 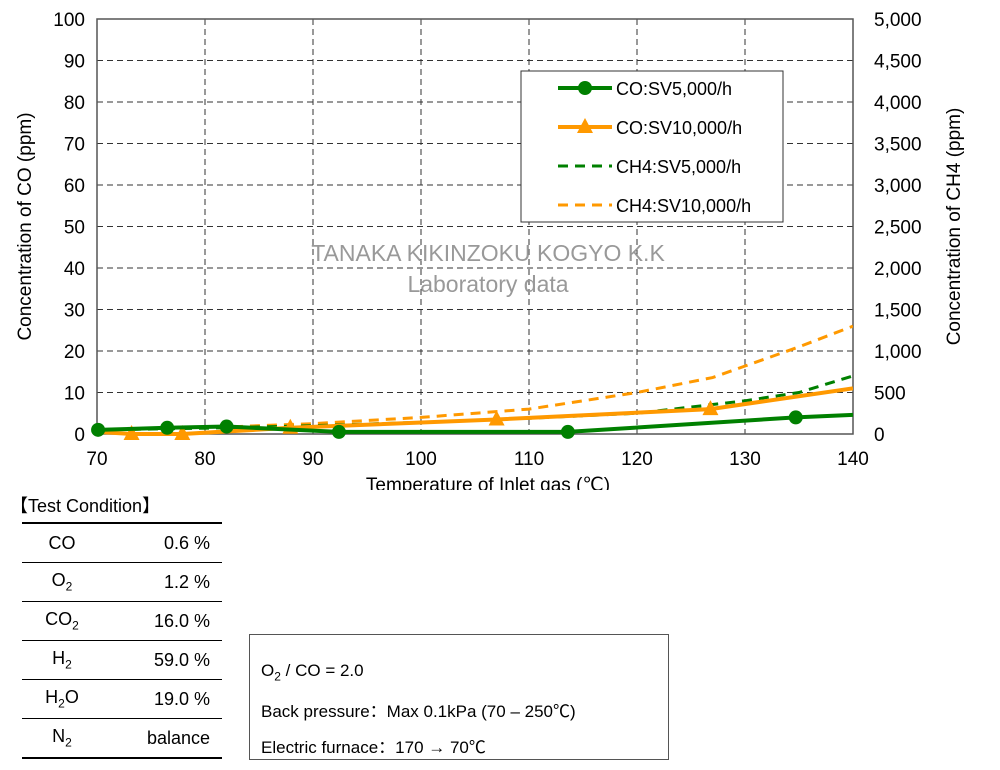 What do you see at coordinates (25, 226) in the screenshot?
I see `y-axis-label: Concentration of CO (ppm)` at bounding box center [25, 226].